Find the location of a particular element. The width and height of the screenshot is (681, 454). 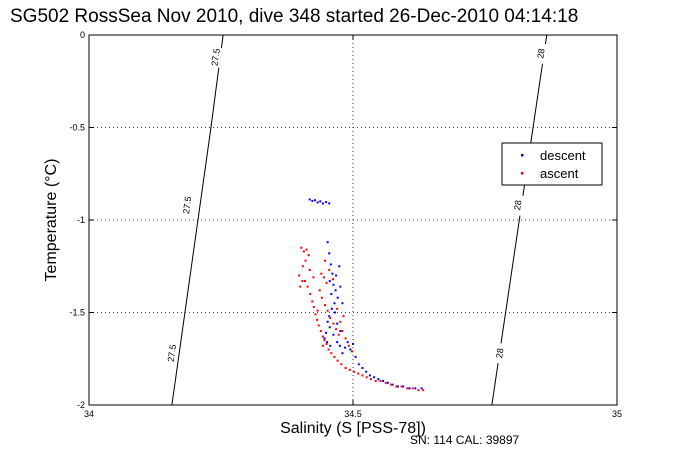

x-tick-label: 35 is located at coordinates (617, 414).